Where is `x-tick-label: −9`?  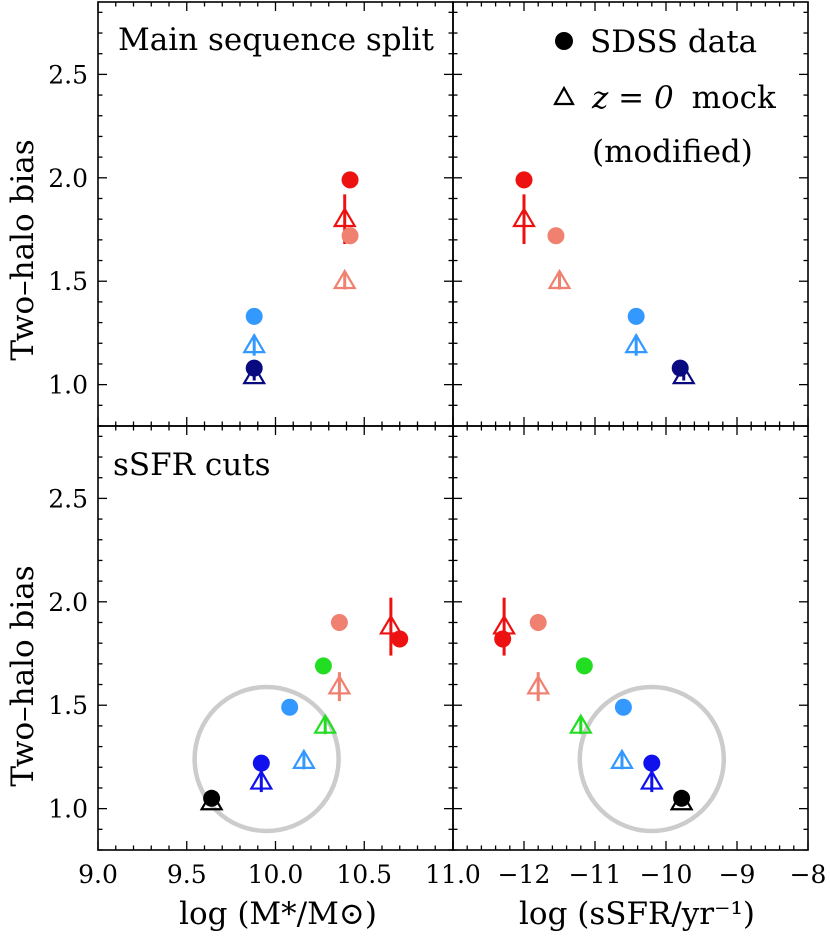
x-tick-label: −9 is located at coordinates (737, 874).